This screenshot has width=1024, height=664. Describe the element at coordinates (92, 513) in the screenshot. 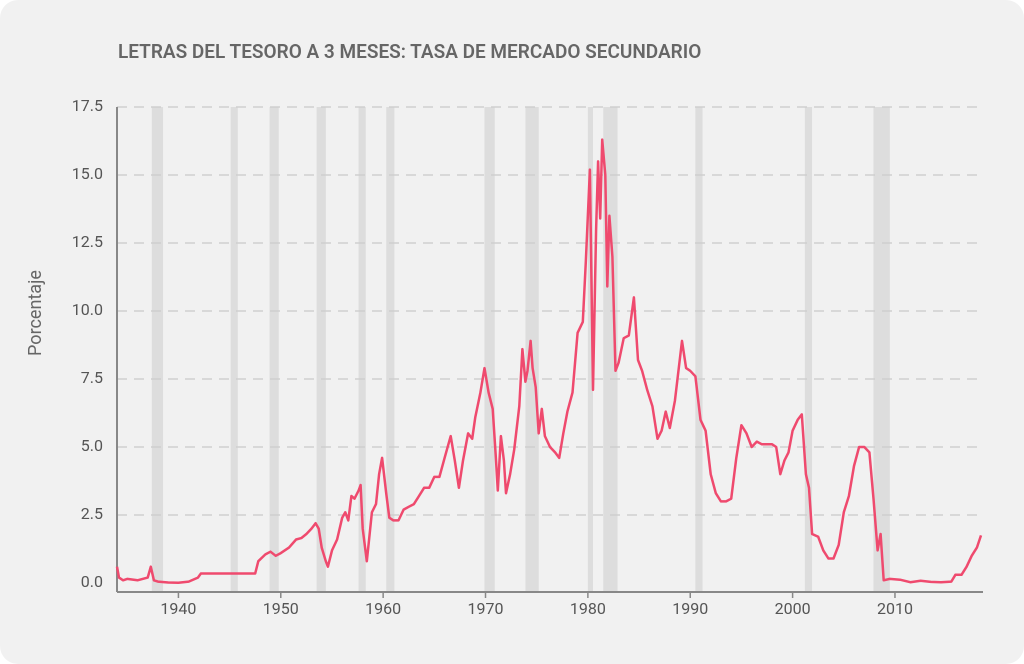

I see `y-tick-label: 2.5` at that location.